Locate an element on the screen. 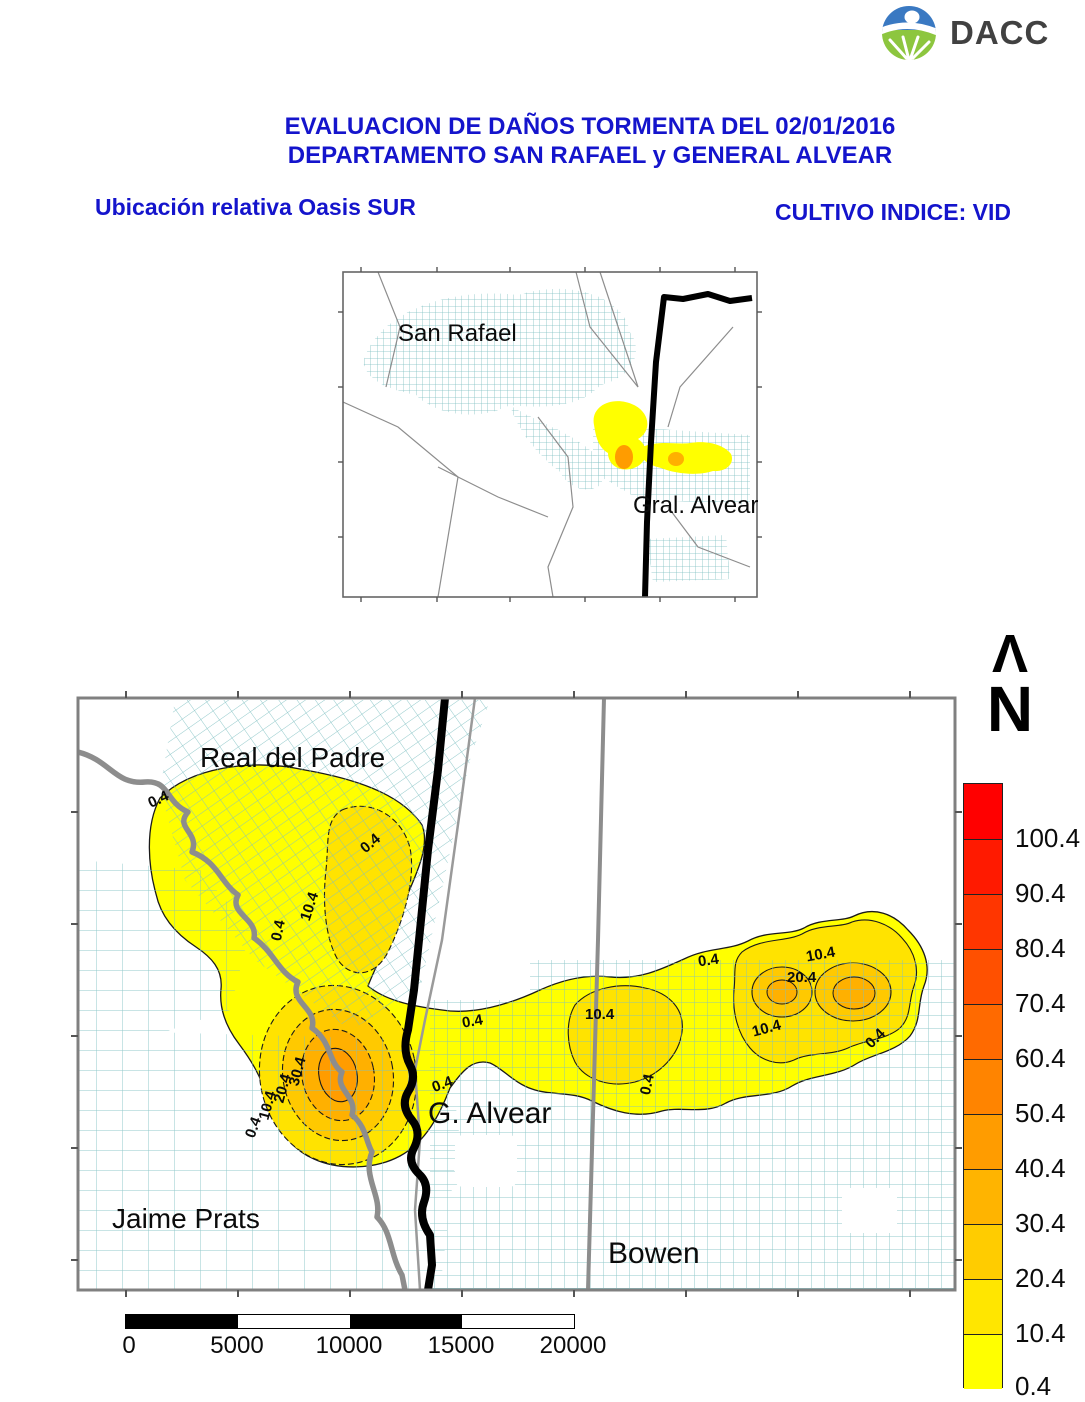  map-scale-bar: 0 5000 10000 15000 20000 is located at coordinates (364, 1337).